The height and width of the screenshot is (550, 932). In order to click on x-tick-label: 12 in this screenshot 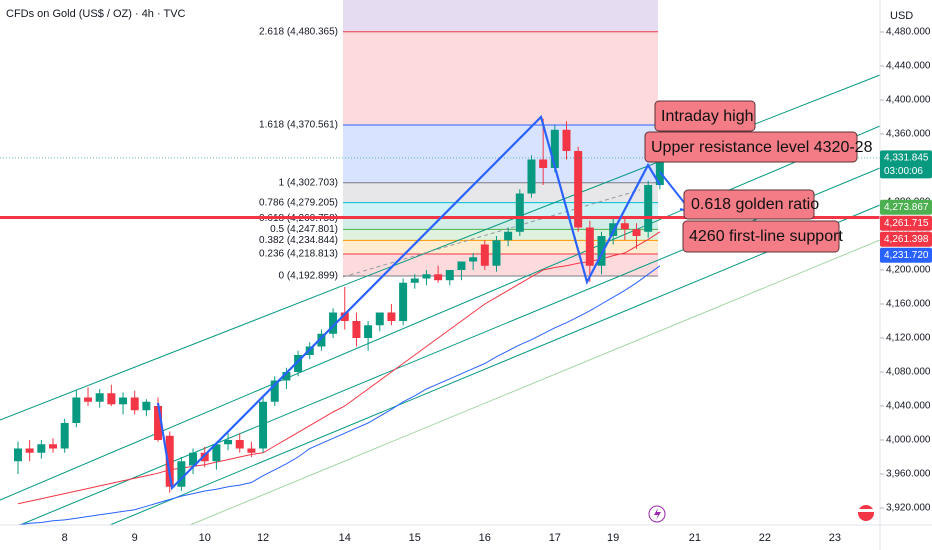, I will do `click(263, 538)`.